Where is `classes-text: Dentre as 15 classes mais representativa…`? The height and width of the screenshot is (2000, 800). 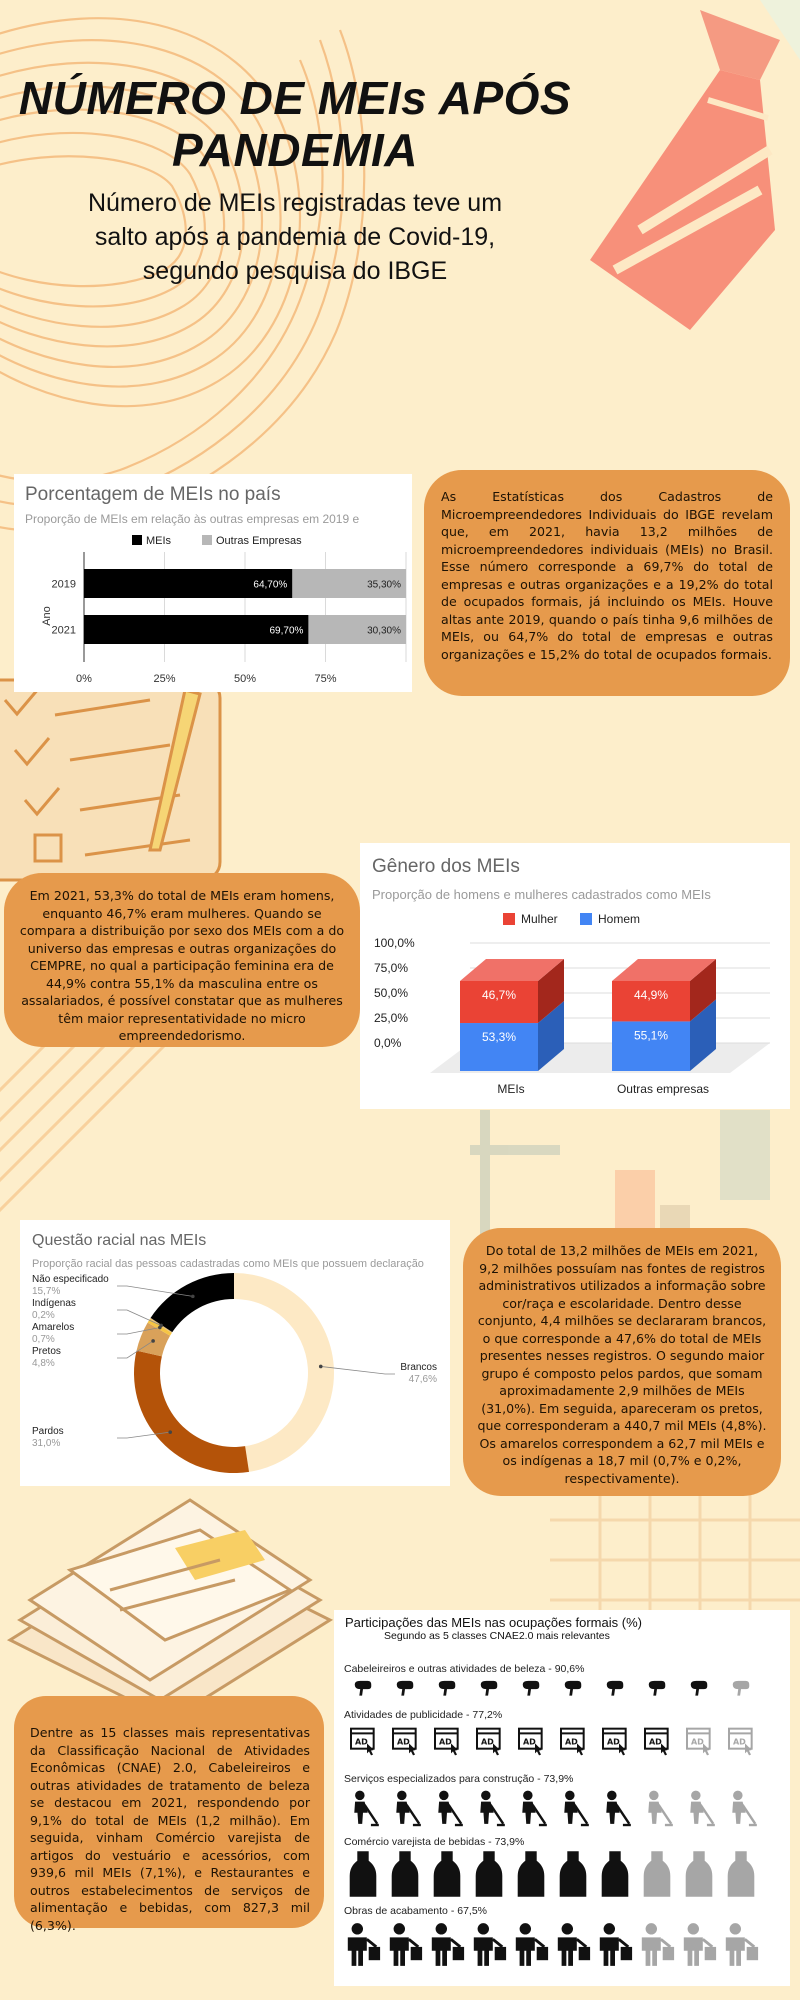
classes-text: Dentre as 15 classes mais representativa… is located at coordinates (170, 1829).